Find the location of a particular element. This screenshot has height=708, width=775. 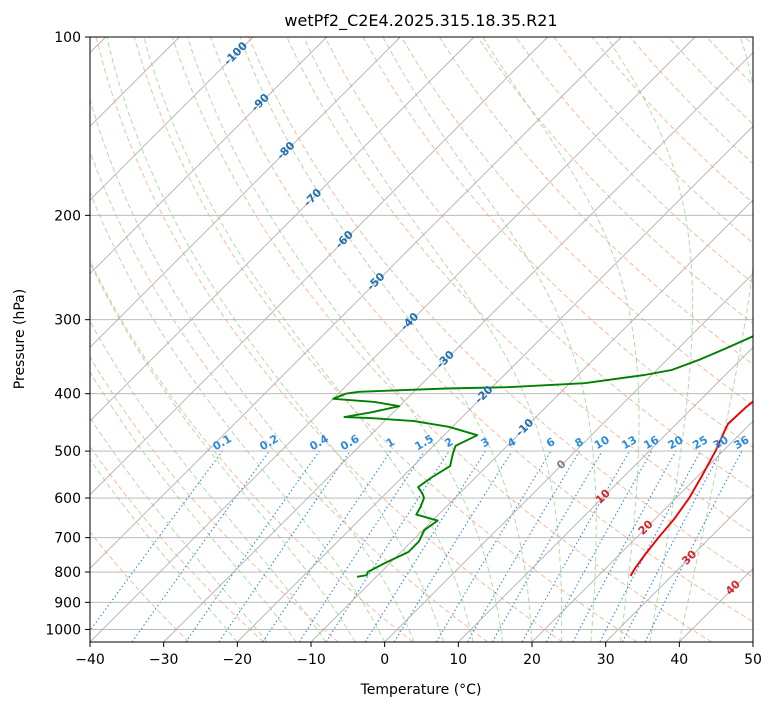

x-axis-ticks: −40 −30 −20 −10 0 10 20 30 40 50 is located at coordinates (418, 655).